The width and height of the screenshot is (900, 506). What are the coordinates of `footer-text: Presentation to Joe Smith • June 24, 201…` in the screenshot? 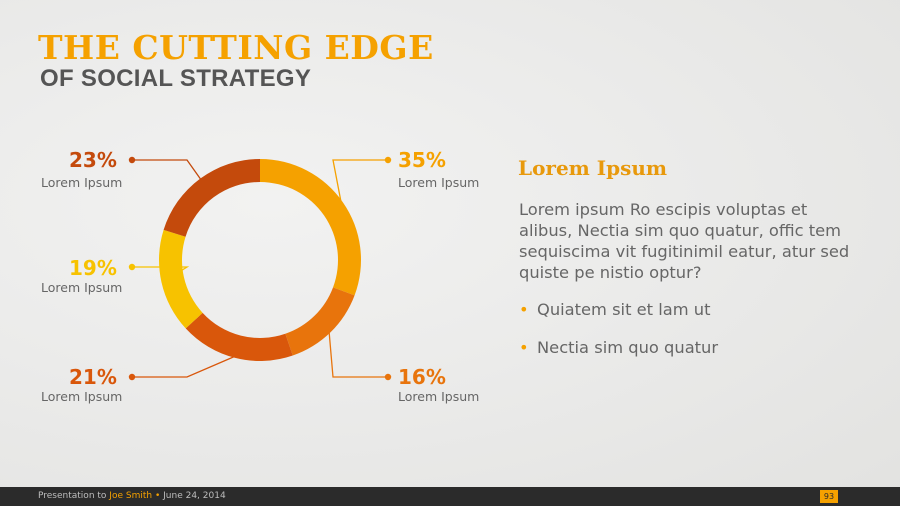 It's located at (132, 496).